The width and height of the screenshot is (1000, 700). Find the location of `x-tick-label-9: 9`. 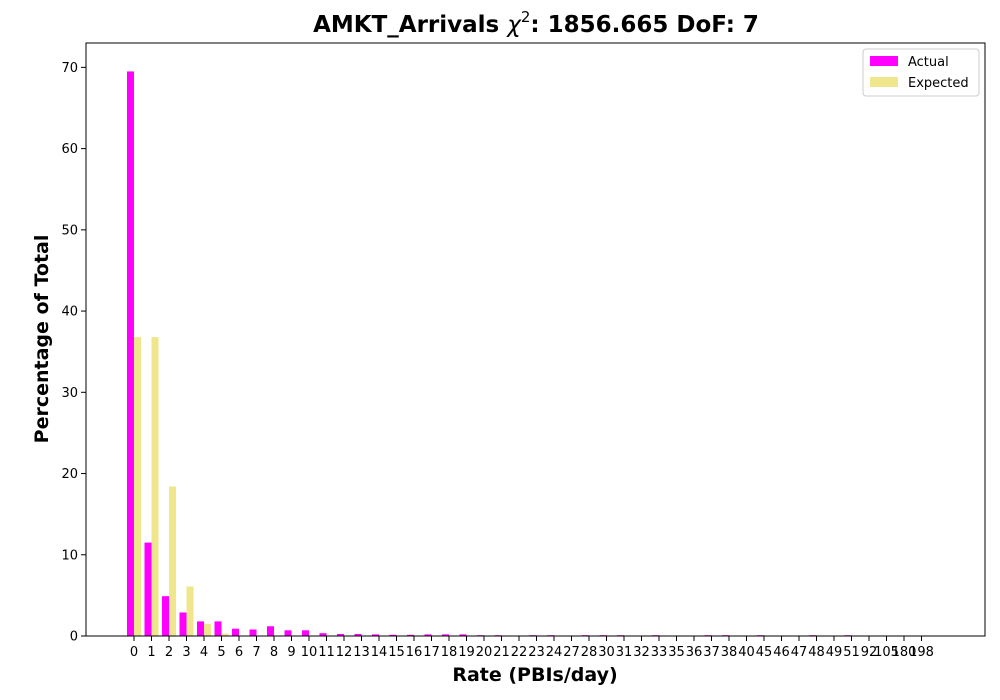

x-tick-label-9: 9 is located at coordinates (291, 652).